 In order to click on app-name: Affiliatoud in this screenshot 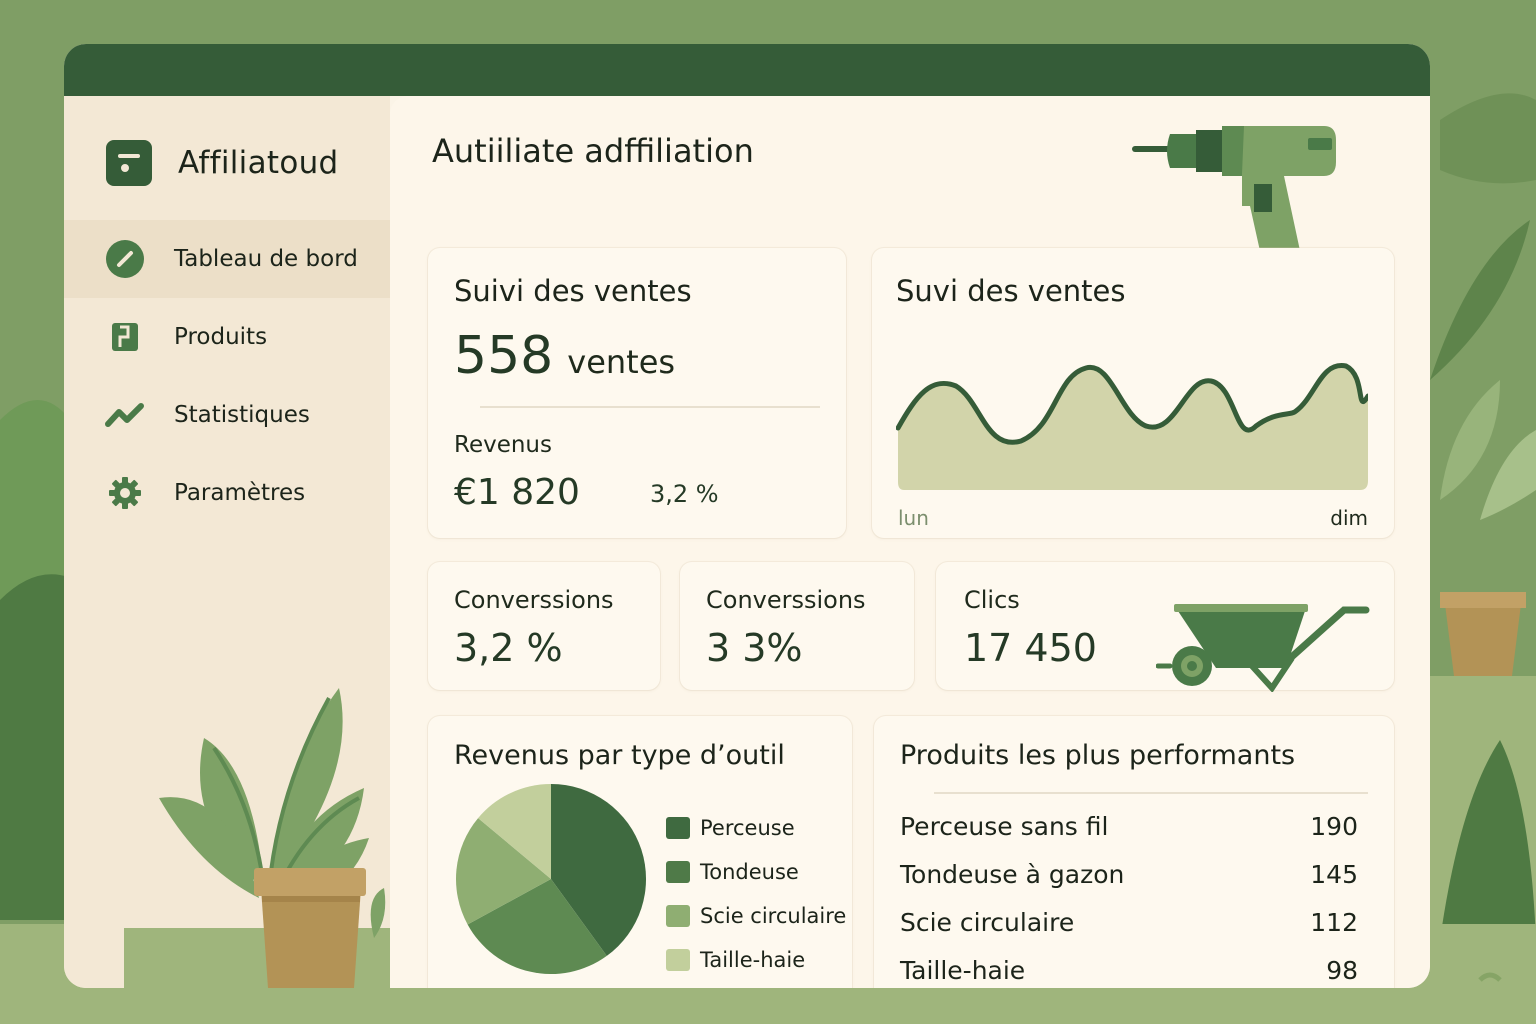, I will do `click(258, 163)`.